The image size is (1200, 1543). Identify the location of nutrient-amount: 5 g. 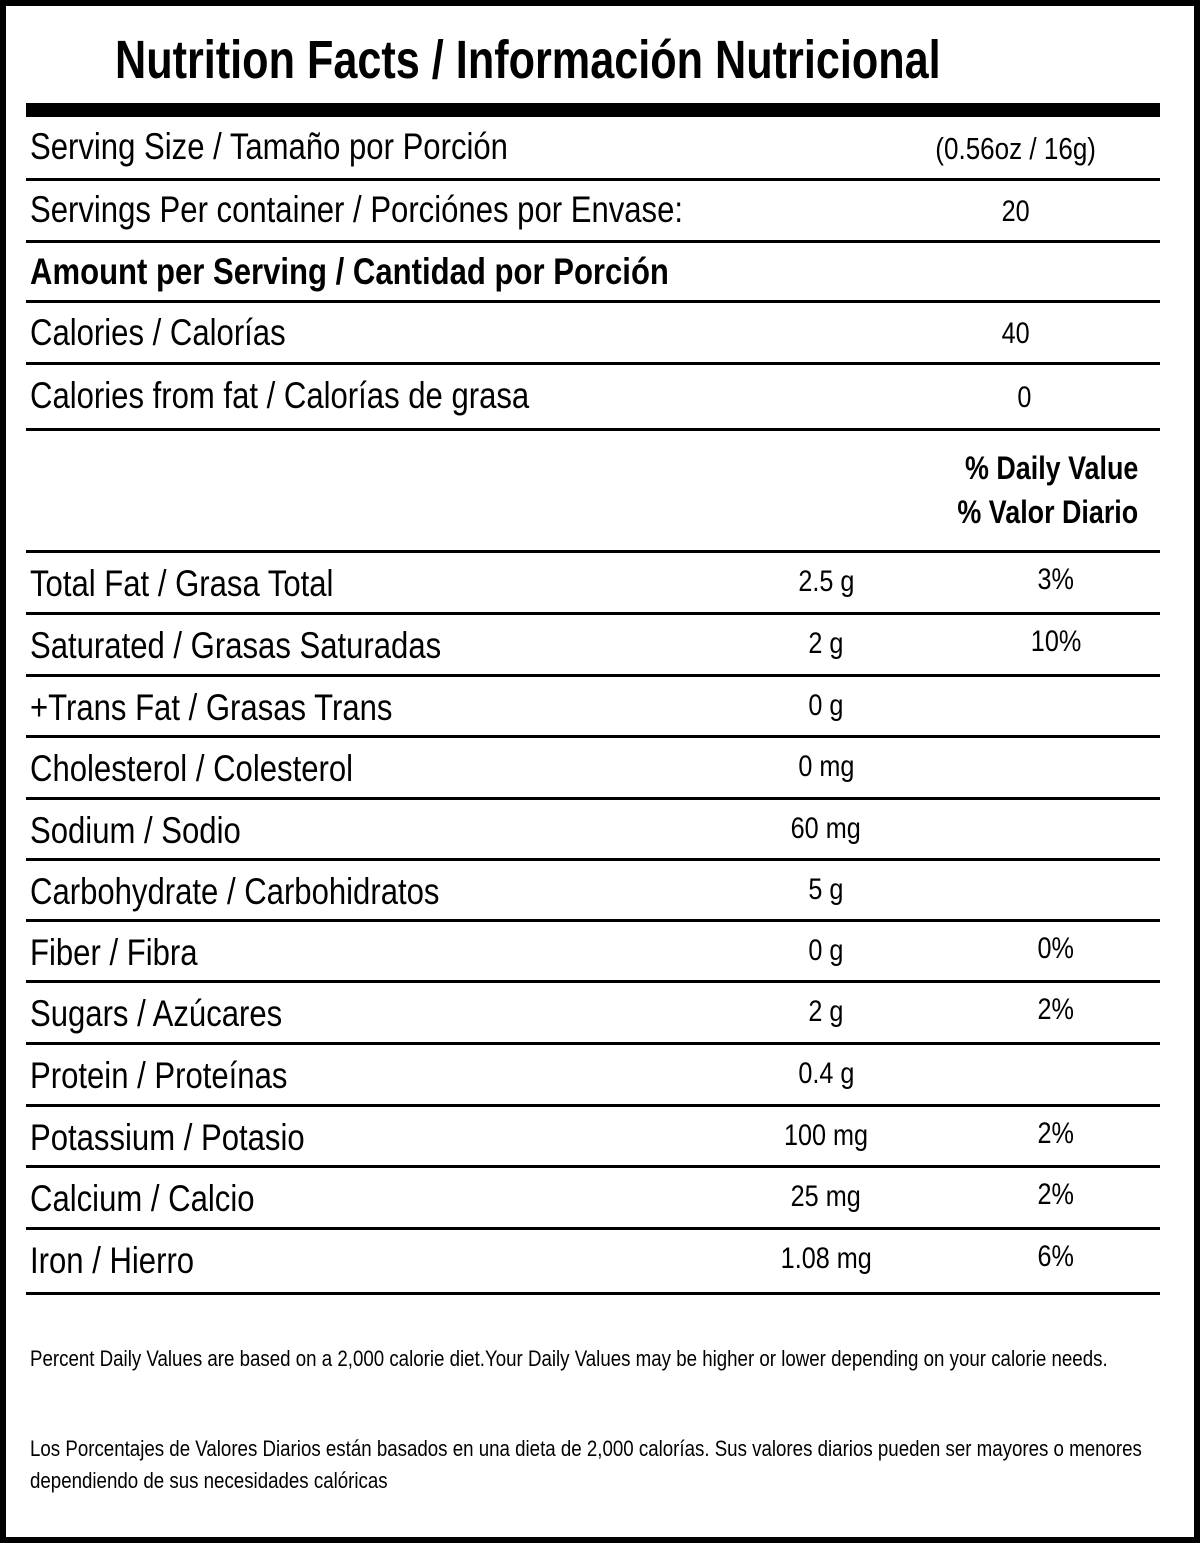
(826, 889).